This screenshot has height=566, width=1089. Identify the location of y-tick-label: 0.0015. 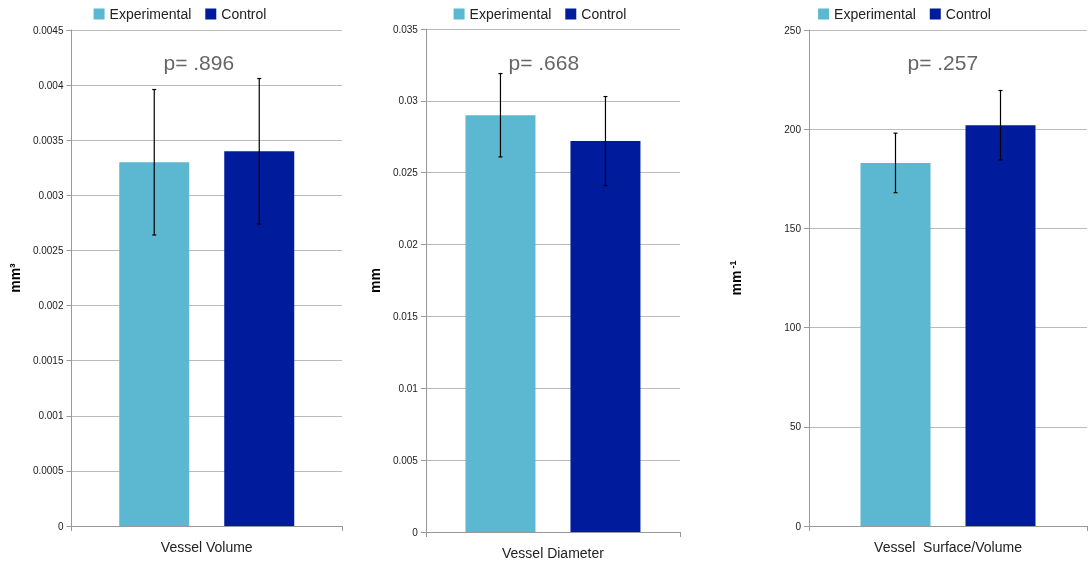
(48, 361).